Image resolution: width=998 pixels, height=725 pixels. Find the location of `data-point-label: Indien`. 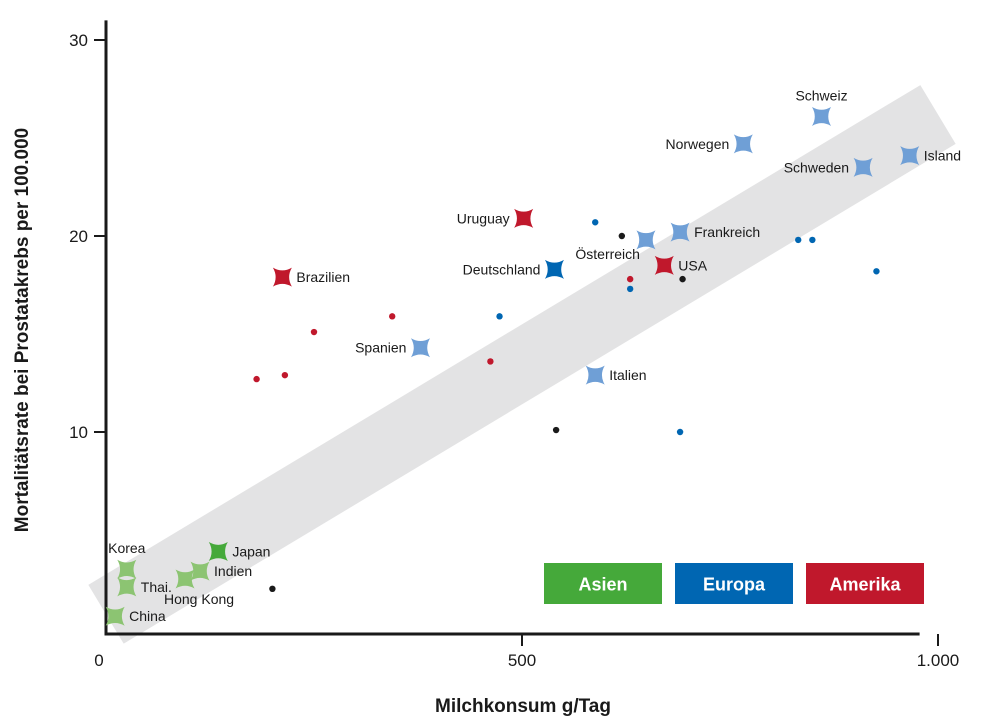

data-point-label: Indien is located at coordinates (233, 571).